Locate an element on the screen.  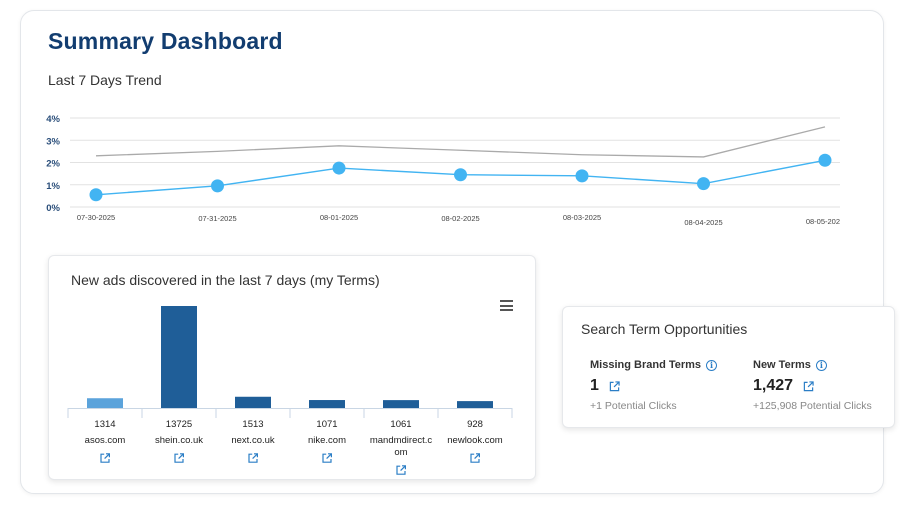
new-terms-label: New Terms is located at coordinates (782, 365).